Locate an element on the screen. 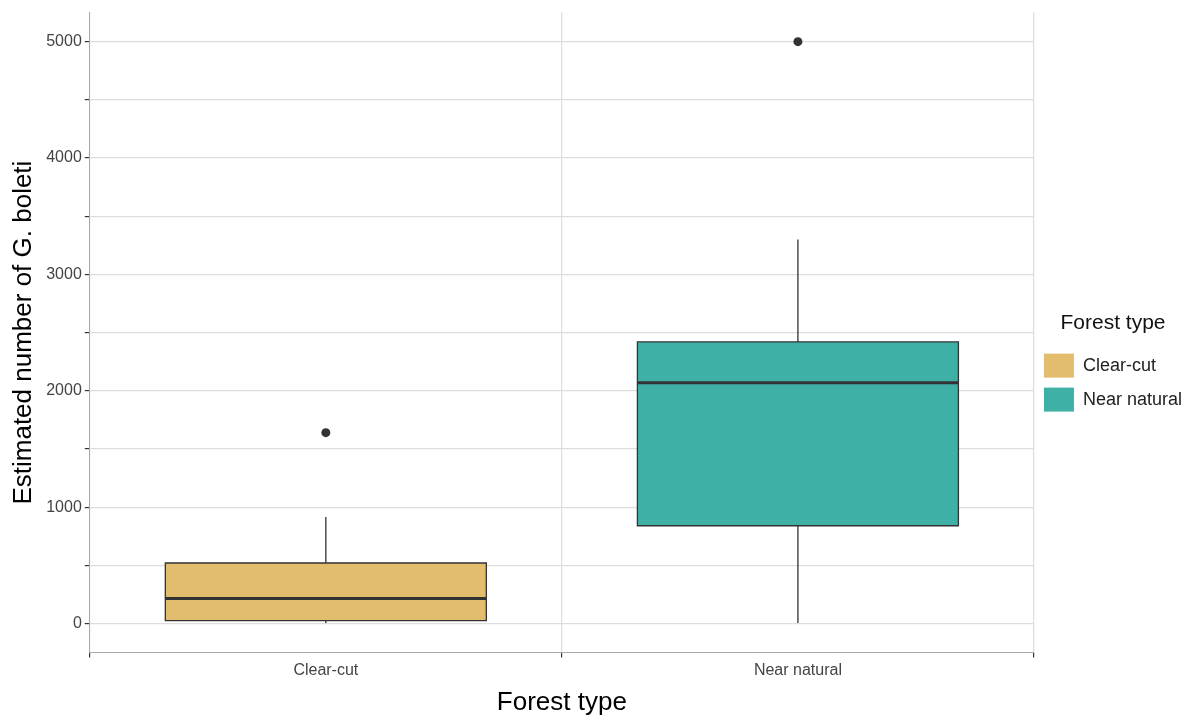 Image resolution: width=1198 pixels, height=726 pixels. legend-title: Forest type is located at coordinates (1113, 321).